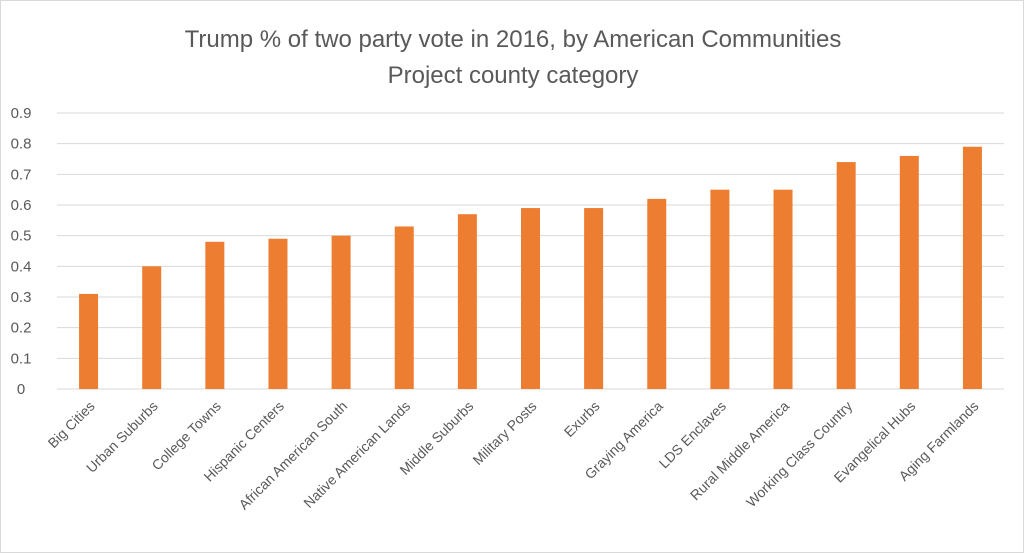  I want to click on x-tick-label: Big Cities, so click(71, 424).